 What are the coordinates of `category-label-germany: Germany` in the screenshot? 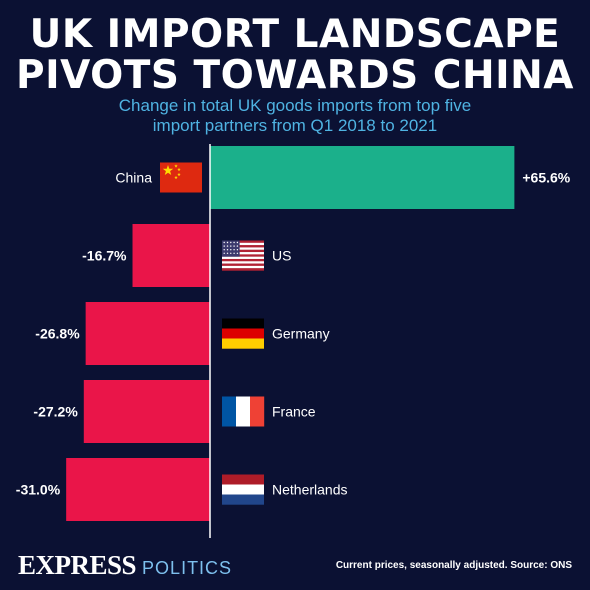 It's located at (301, 334).